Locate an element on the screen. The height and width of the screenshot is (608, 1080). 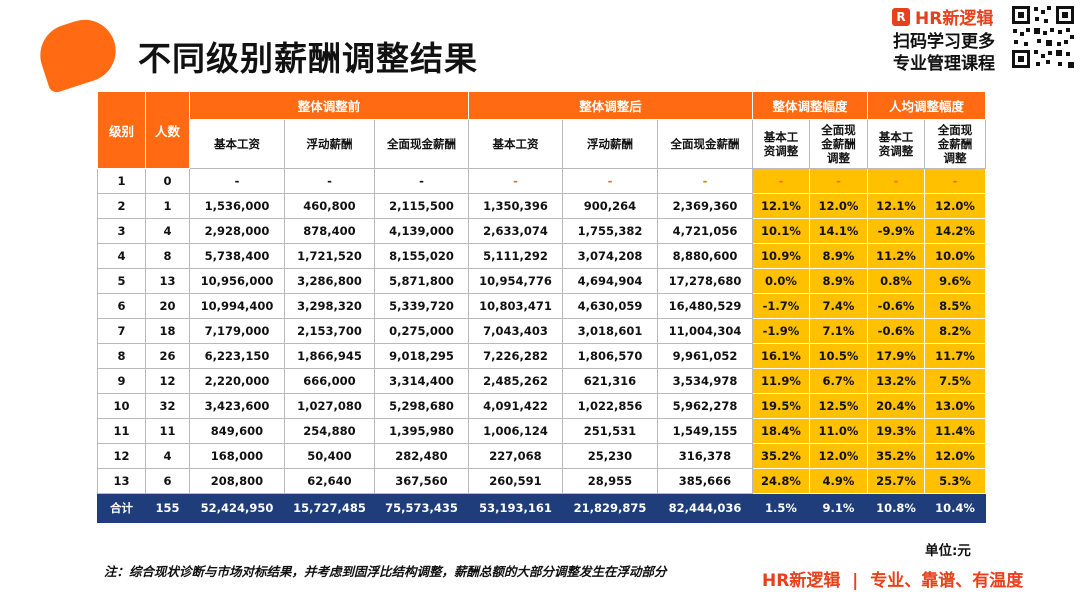
table-cell: 878,400 is located at coordinates (329, 231).